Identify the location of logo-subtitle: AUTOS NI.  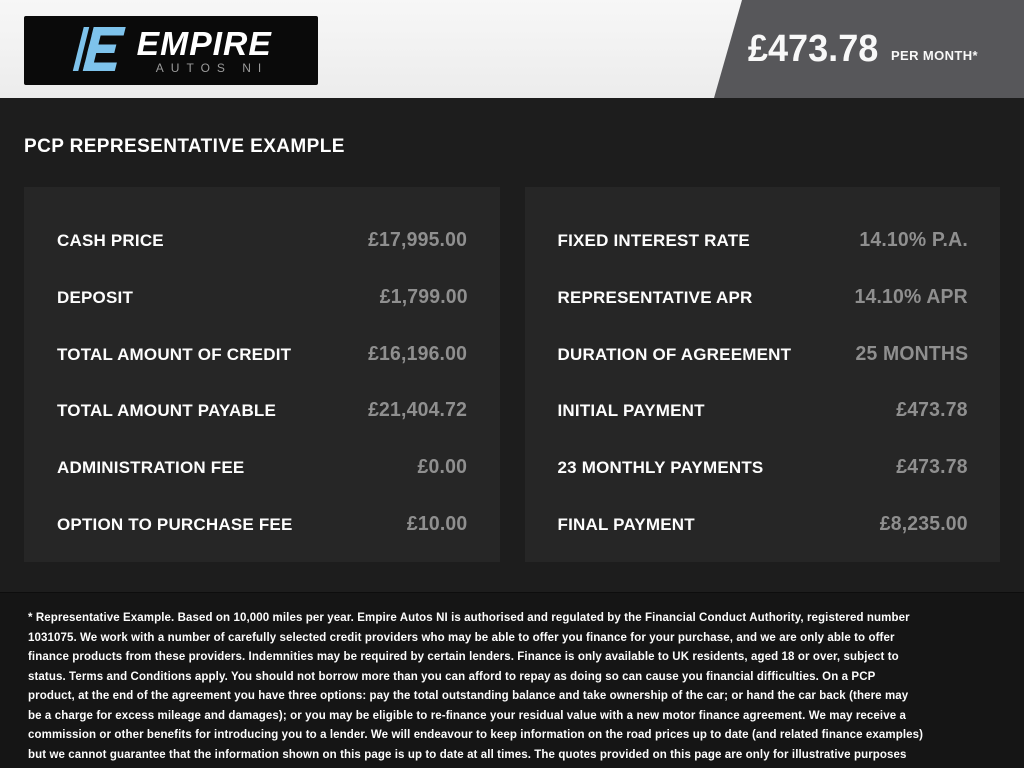
(212, 67).